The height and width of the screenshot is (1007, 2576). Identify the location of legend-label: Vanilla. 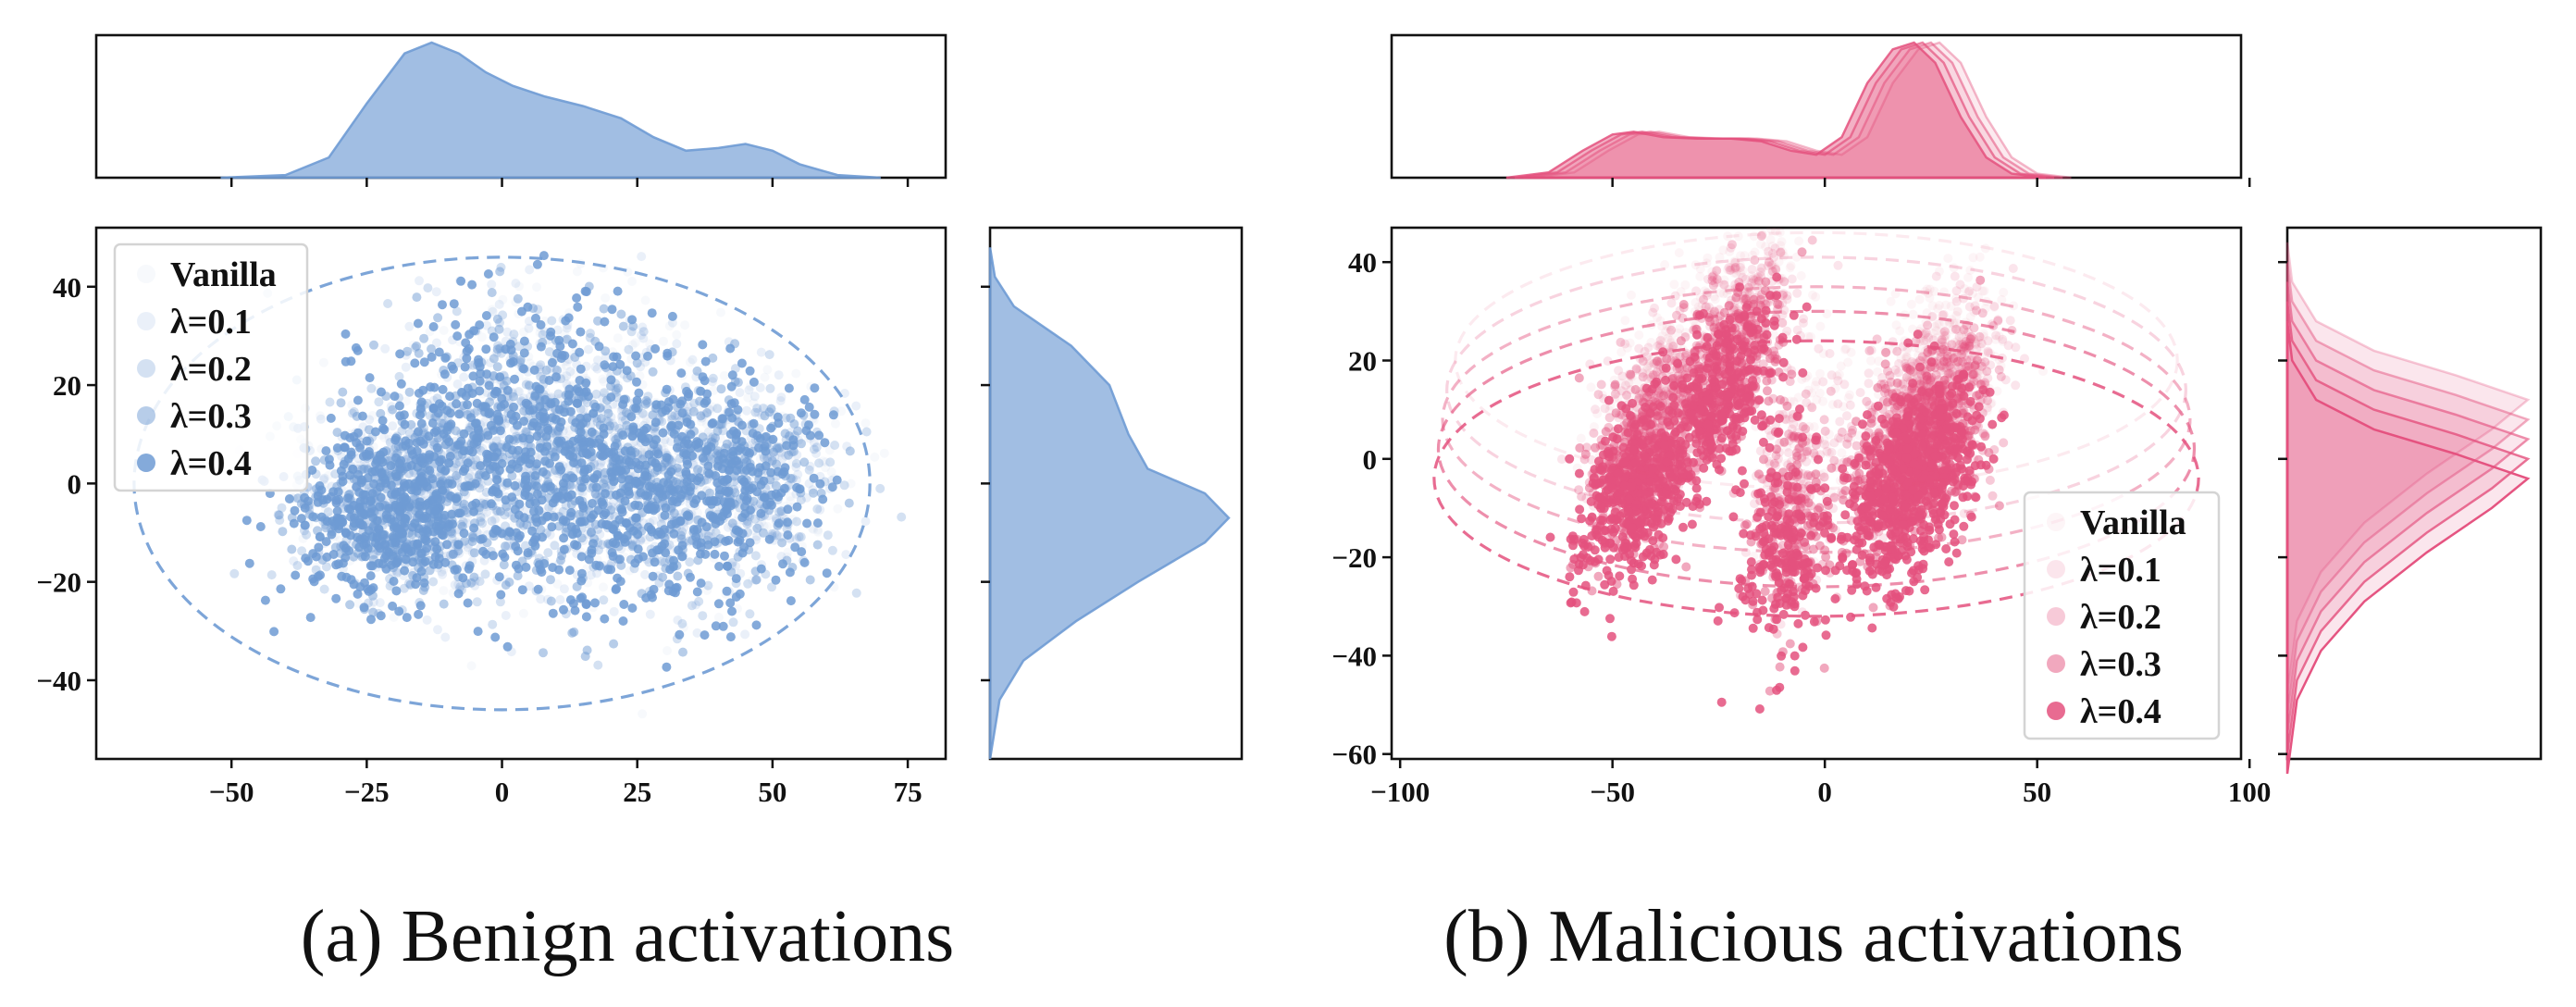
(223, 274).